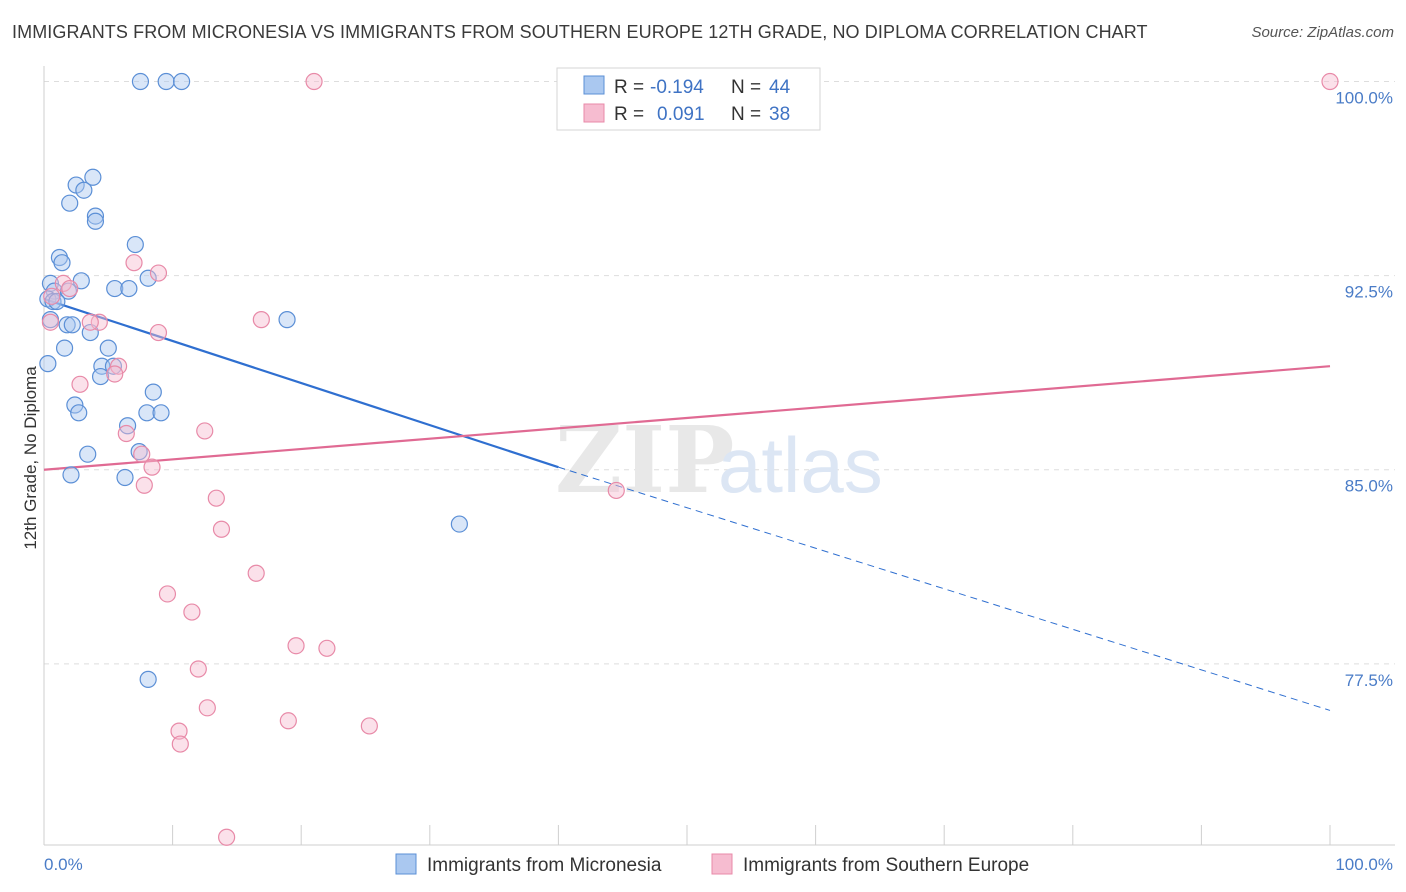 Image resolution: width=1406 pixels, height=892 pixels. I want to click on x-tick-label: 100.0%, so click(1364, 864).